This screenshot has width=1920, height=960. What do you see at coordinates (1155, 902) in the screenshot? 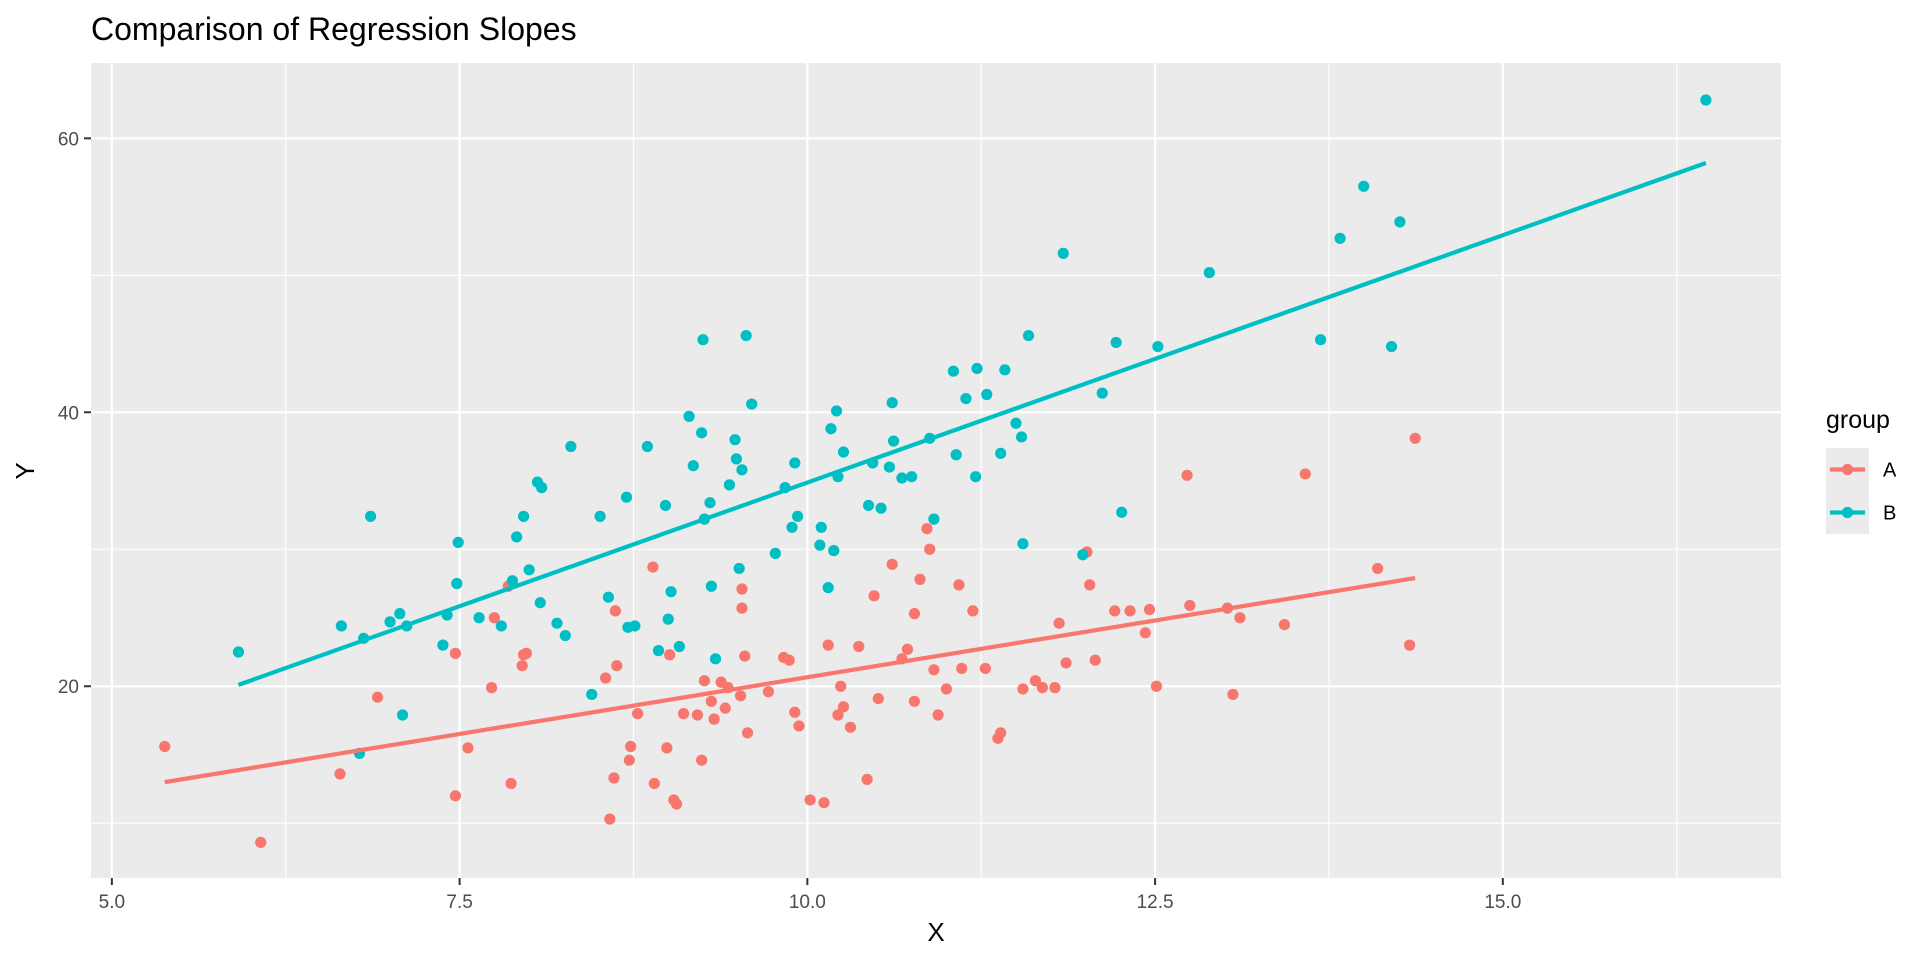
I see `x-tick-label: 12.5` at bounding box center [1155, 902].